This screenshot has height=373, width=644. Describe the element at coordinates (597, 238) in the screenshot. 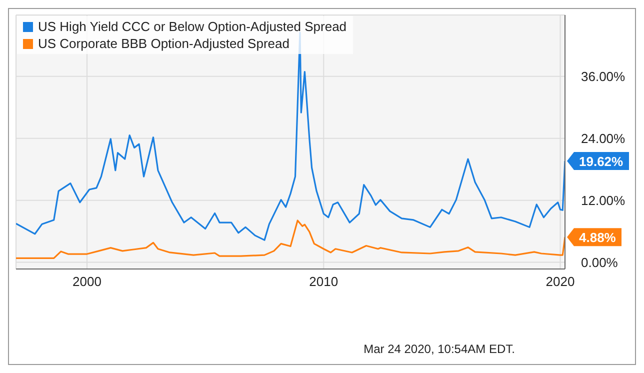

I see `data-label: 4.88%` at that location.